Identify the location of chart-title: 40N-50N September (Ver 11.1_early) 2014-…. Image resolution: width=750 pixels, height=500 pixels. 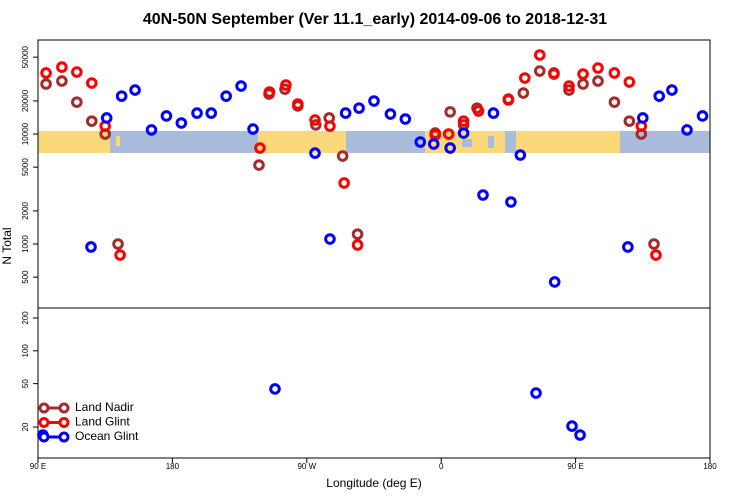
(375, 19).